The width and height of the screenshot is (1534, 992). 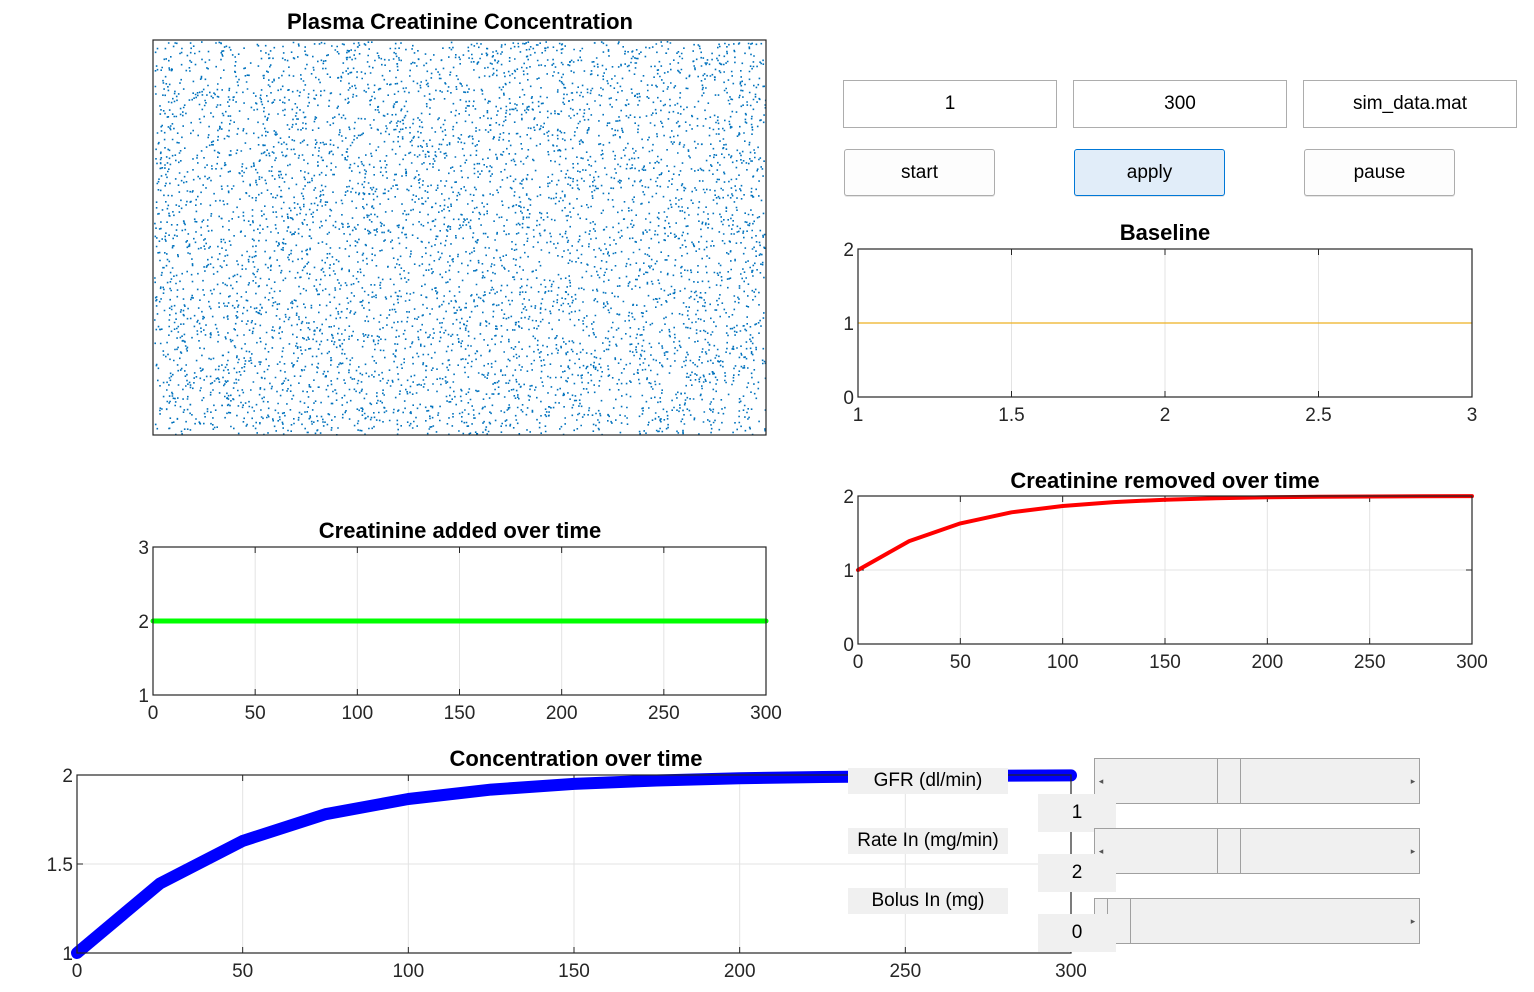 I want to click on bolus-in-slider-right-arrow-icon: ▸, so click(x=1413, y=920).